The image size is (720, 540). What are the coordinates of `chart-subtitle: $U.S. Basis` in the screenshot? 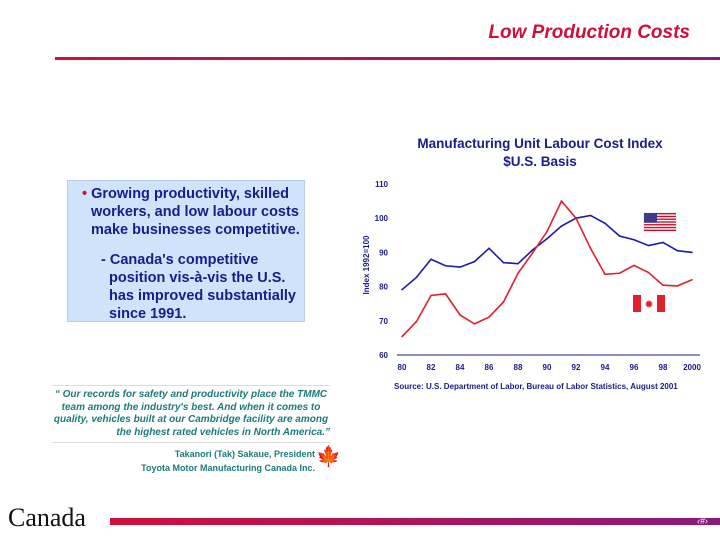 It's located at (540, 161).